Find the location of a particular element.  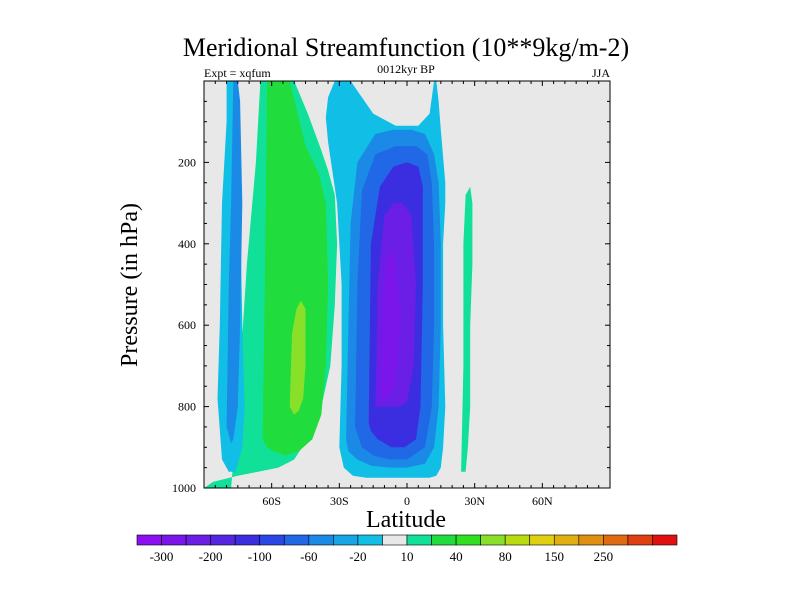

y-tick-label: 400 is located at coordinates (187, 244).